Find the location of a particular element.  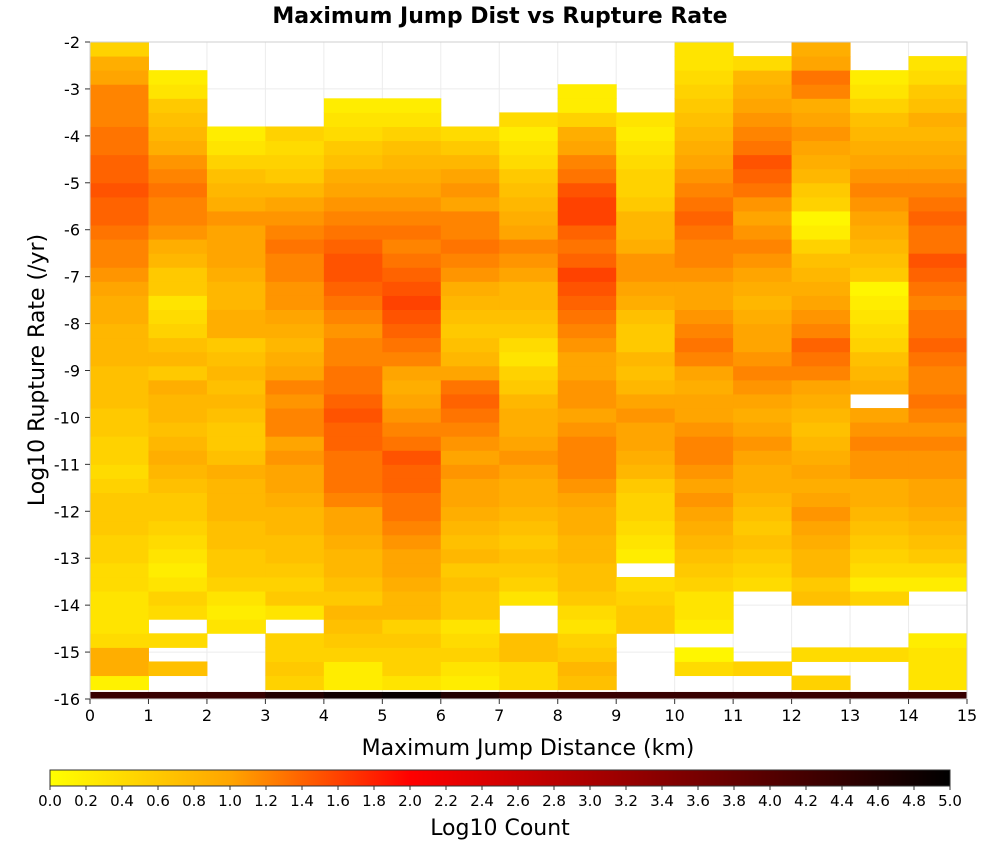

colorbar-tick-label: 3.0 is located at coordinates (590, 801).